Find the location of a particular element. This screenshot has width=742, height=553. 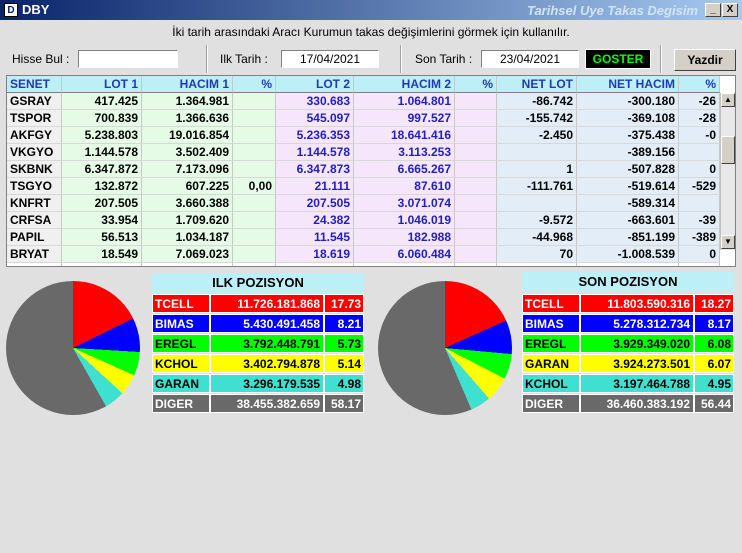

position-percent: 4.95 is located at coordinates (714, 383).